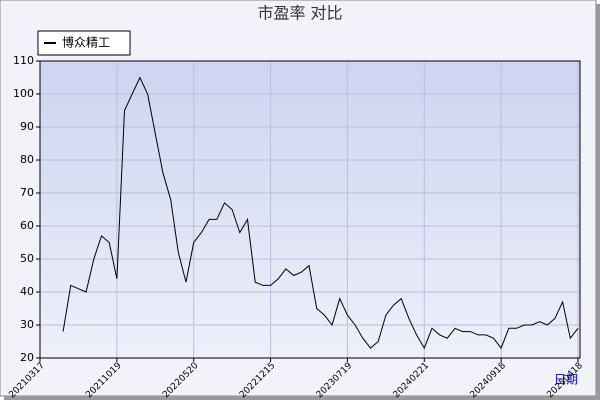 The image size is (600, 404). Describe the element at coordinates (27, 357) in the screenshot. I see `y-tick-label: 20` at that location.